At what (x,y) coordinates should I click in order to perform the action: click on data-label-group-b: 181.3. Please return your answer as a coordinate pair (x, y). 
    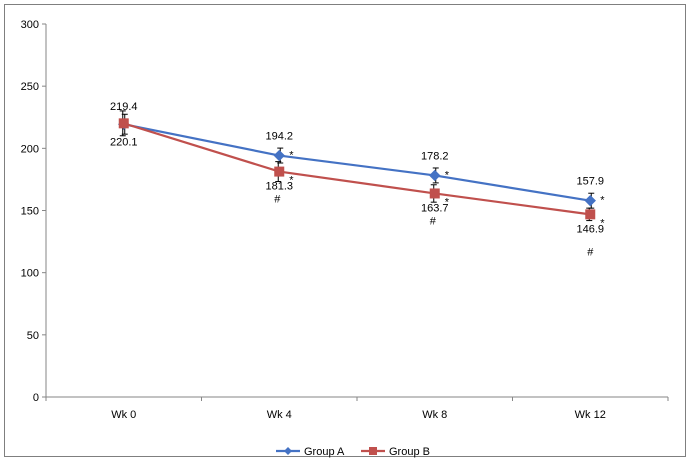
    Looking at the image, I should click on (279, 187).